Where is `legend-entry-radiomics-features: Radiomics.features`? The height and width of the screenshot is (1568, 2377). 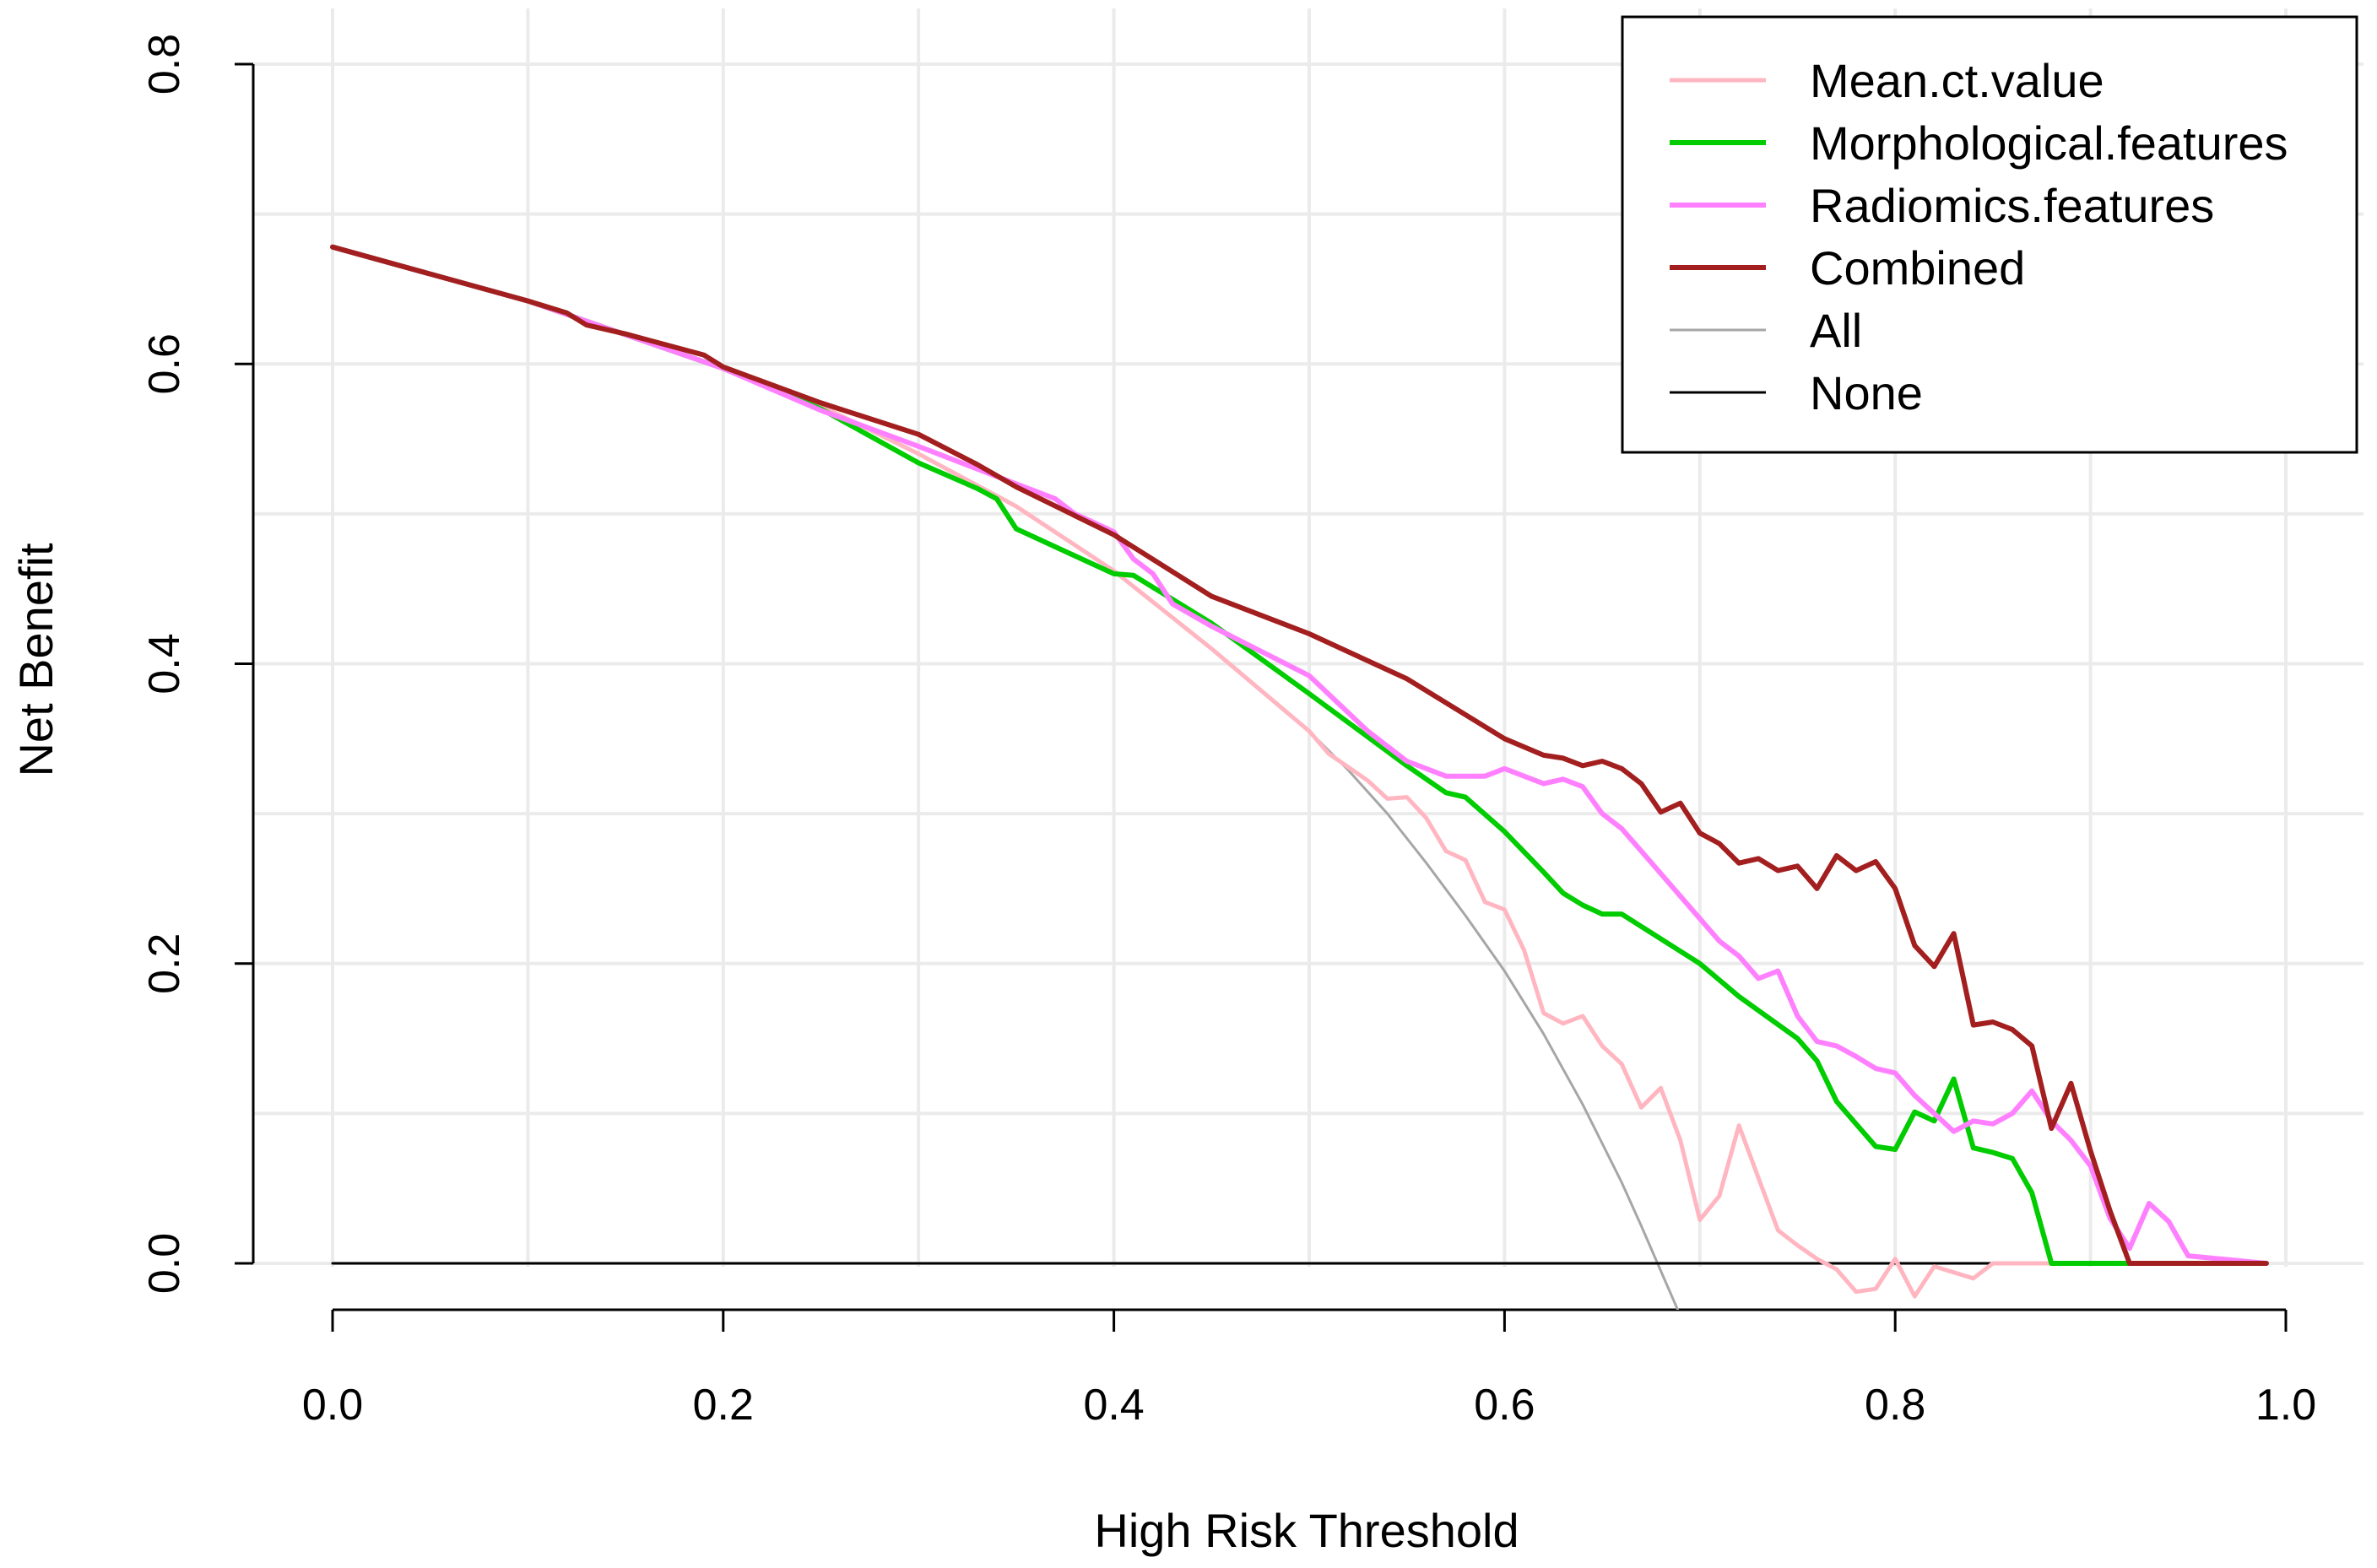 legend-entry-radiomics-features: Radiomics.features is located at coordinates (1942, 205).